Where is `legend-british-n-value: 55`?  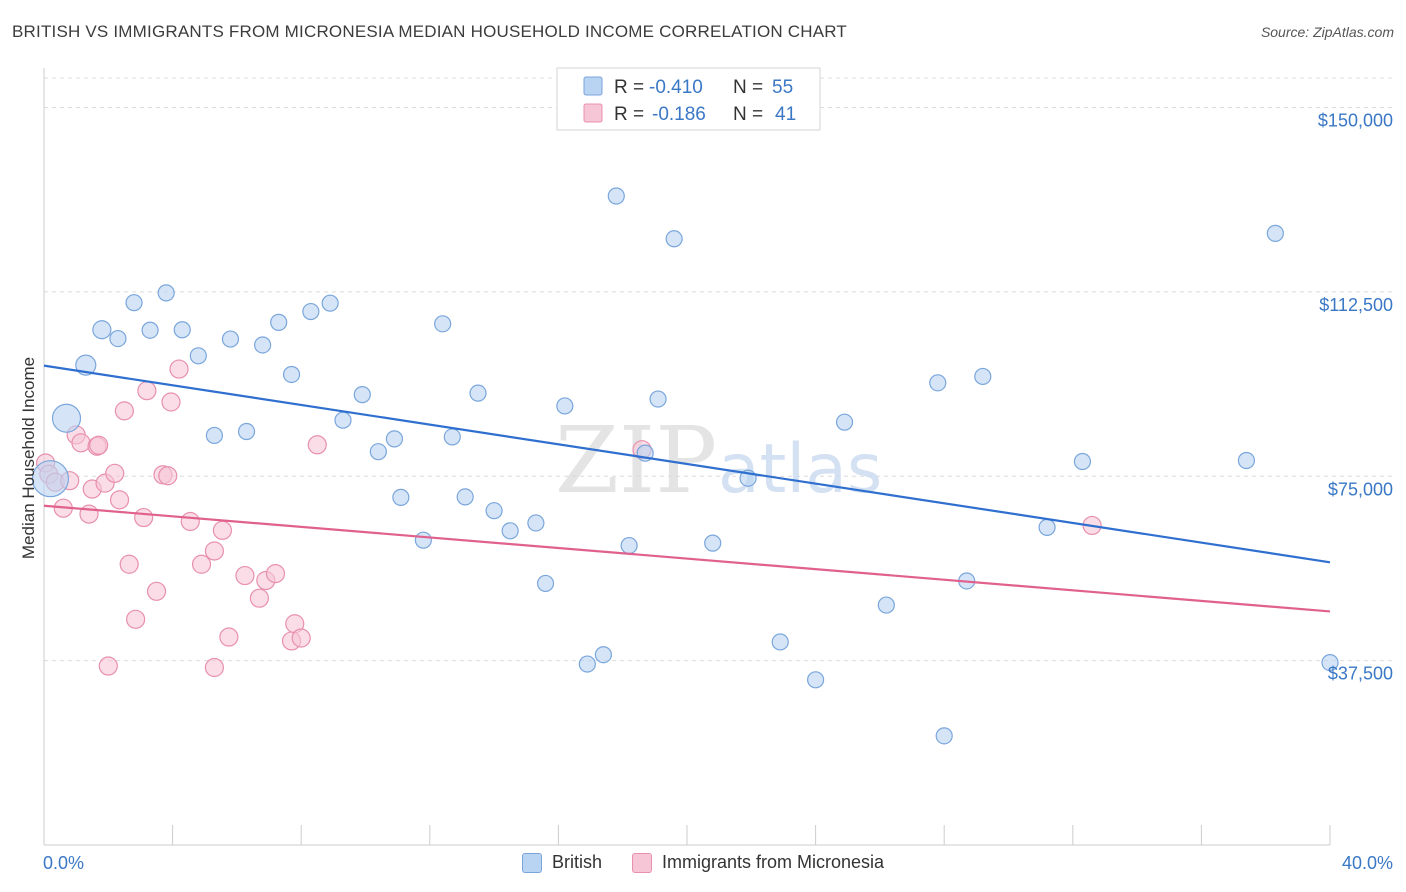 legend-british-n-value: 55 is located at coordinates (782, 87).